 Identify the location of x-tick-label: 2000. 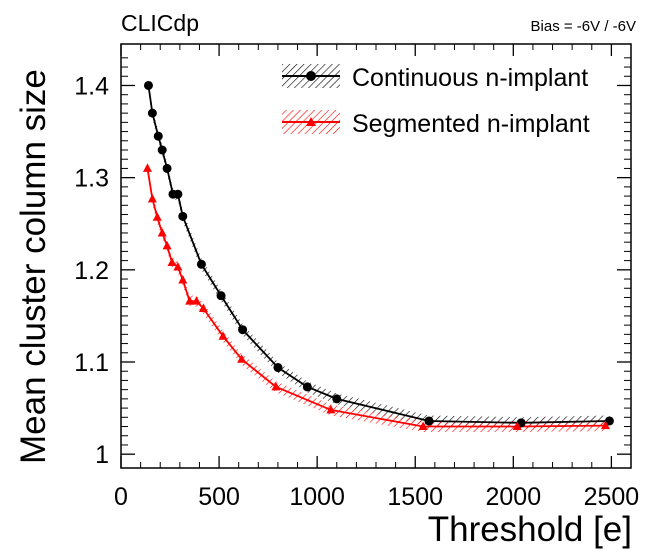
(513, 497).